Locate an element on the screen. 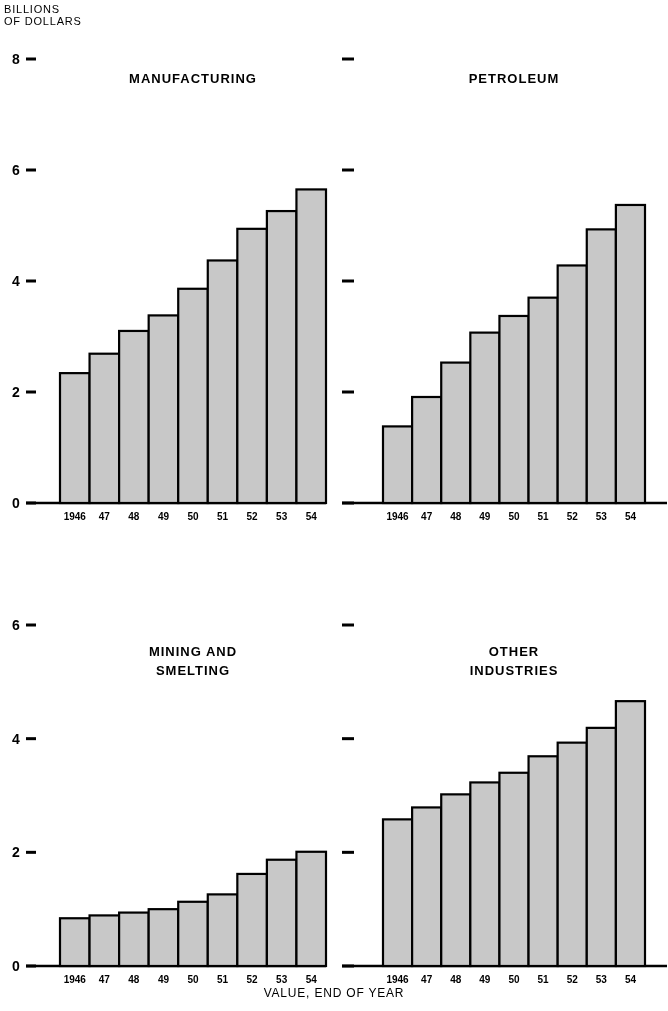 The width and height of the screenshot is (668, 1011). x-axis-title: VALUE, END OF YEAR is located at coordinates (334, 993).